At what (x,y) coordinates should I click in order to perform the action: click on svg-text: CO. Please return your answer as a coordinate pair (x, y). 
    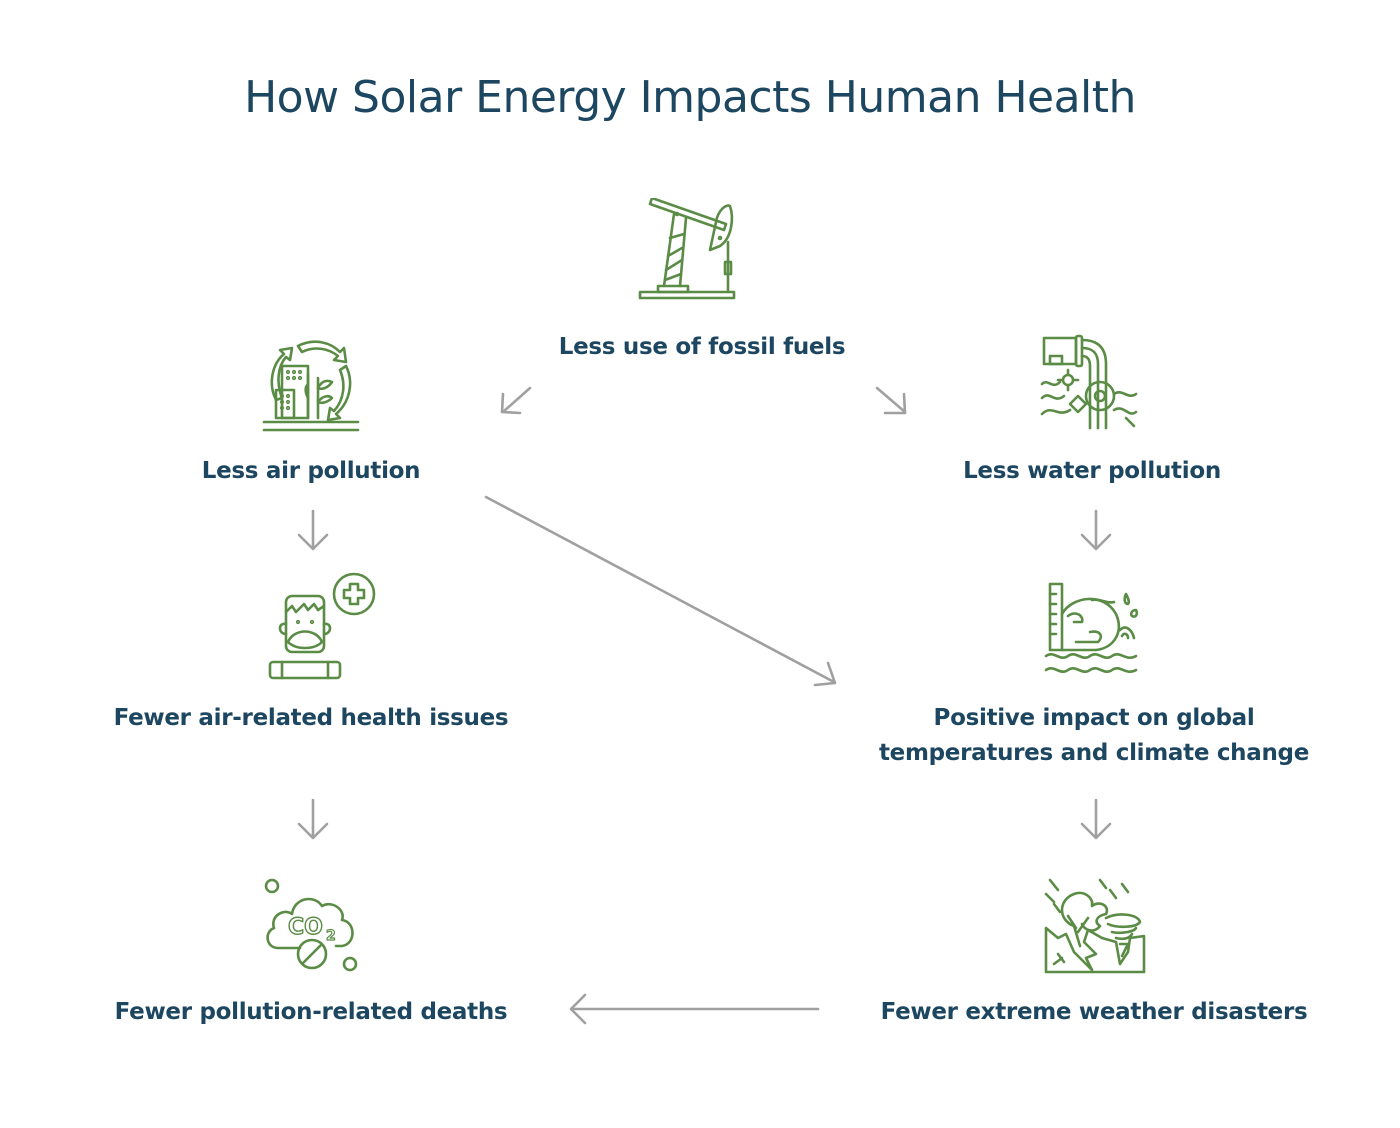
    Looking at the image, I should click on (305, 927).